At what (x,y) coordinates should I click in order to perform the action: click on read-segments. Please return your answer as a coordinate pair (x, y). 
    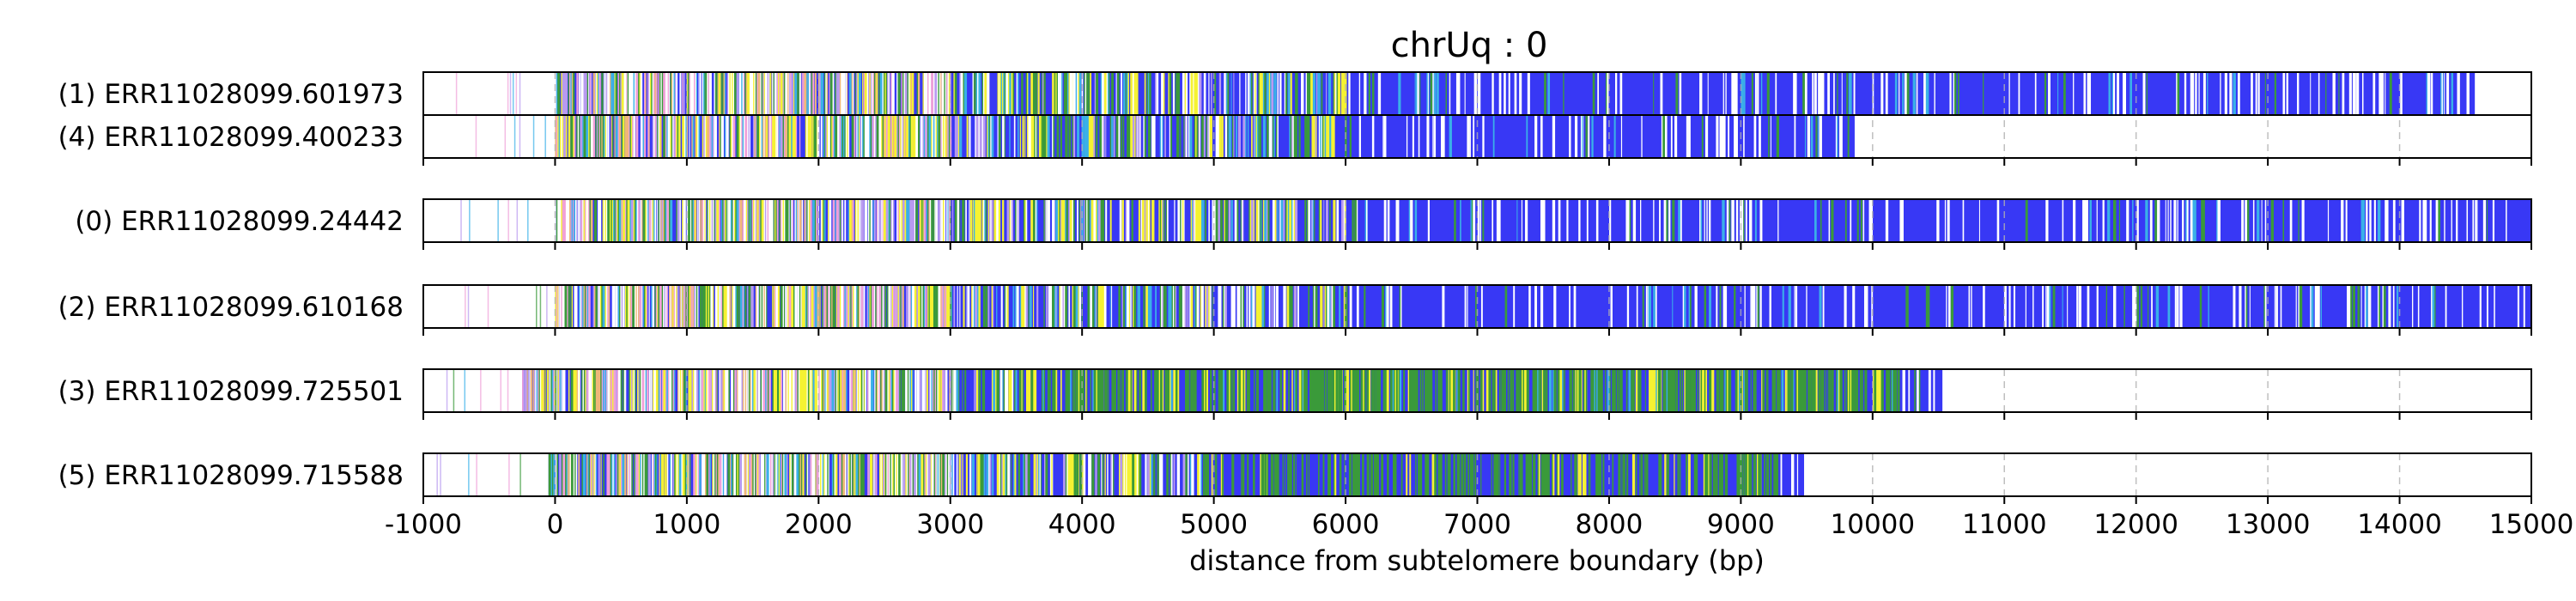
    Looking at the image, I should click on (1120, 475).